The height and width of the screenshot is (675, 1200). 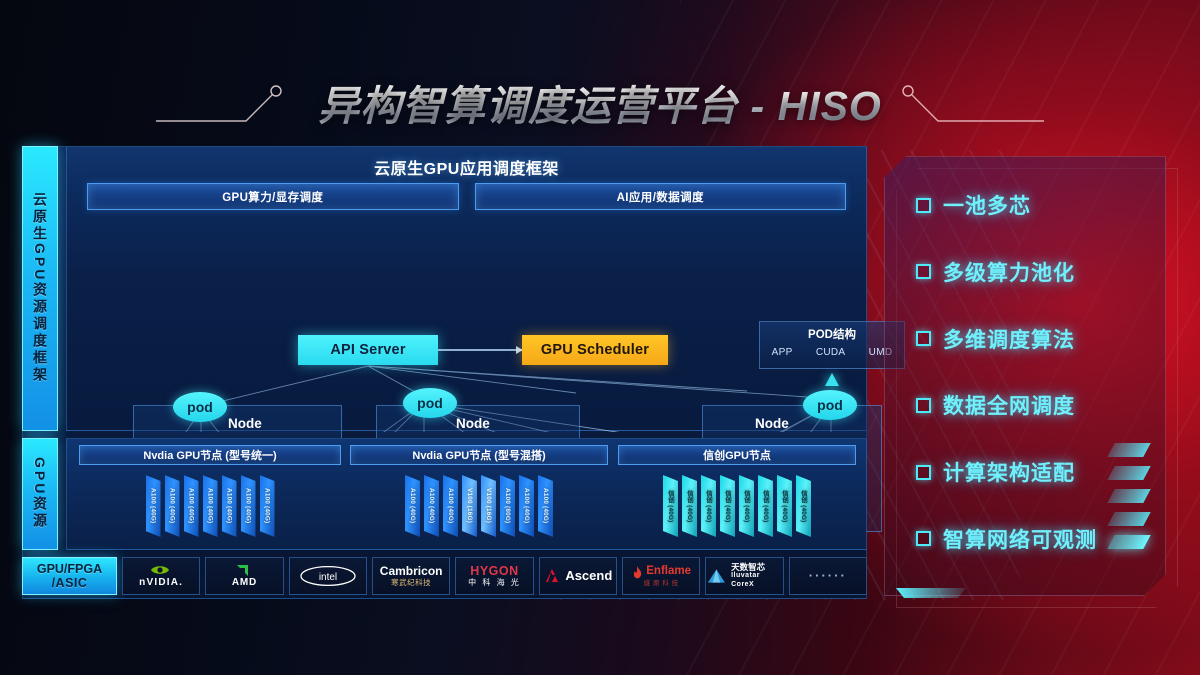 What do you see at coordinates (242, 571) in the screenshot?
I see `amd-arrow-icon` at bounding box center [242, 571].